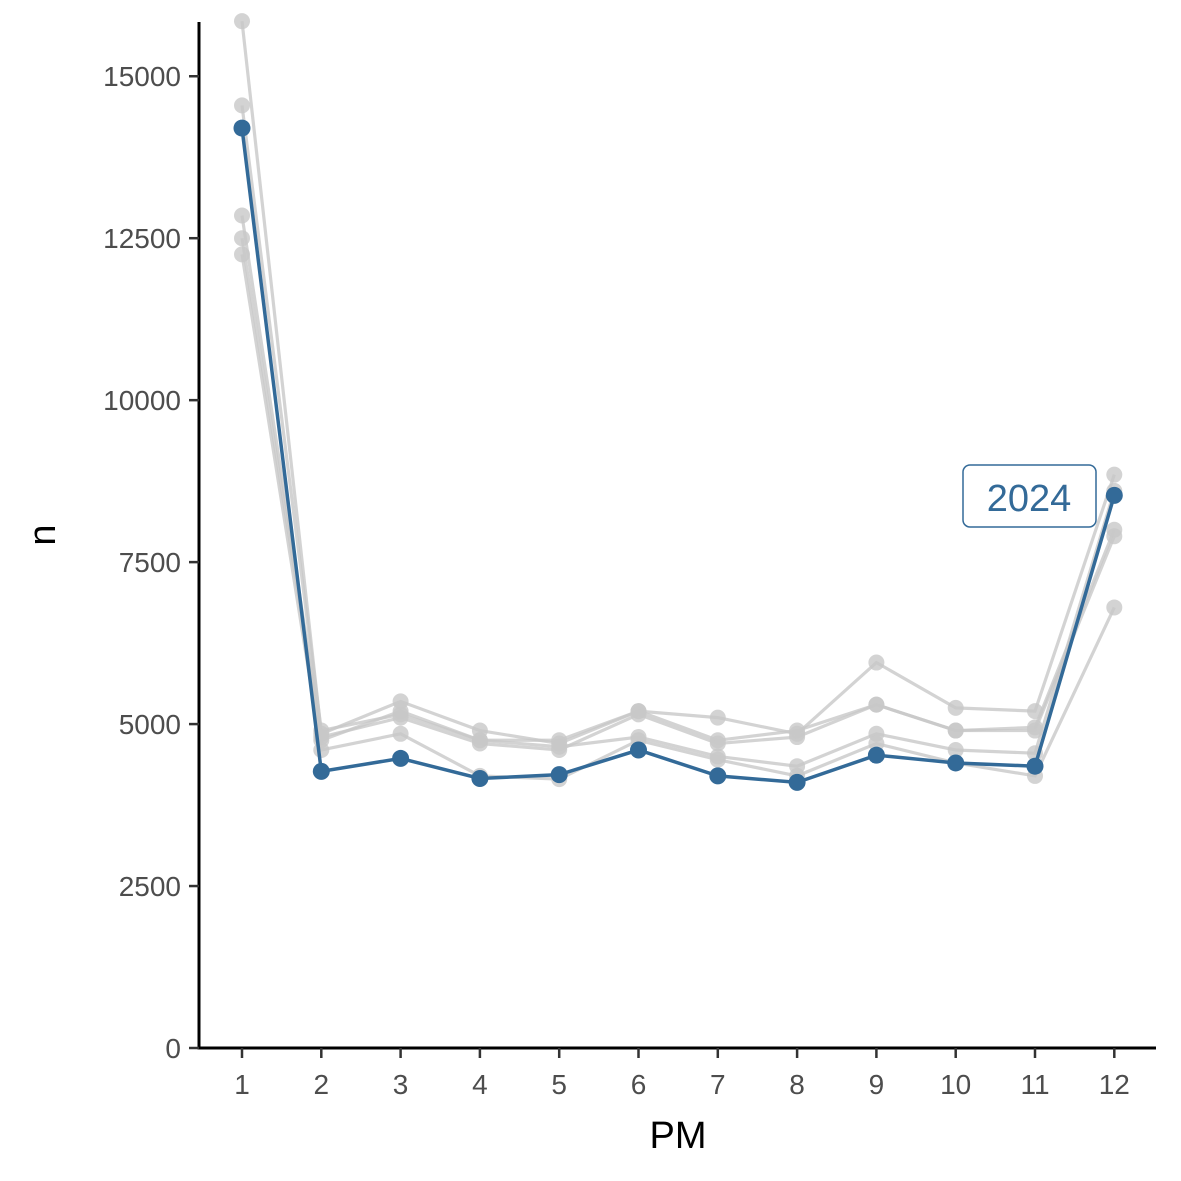 This screenshot has height=1181, width=1181. Describe the element at coordinates (955, 1084) in the screenshot. I see `x-tick-label-10: 10` at that location.